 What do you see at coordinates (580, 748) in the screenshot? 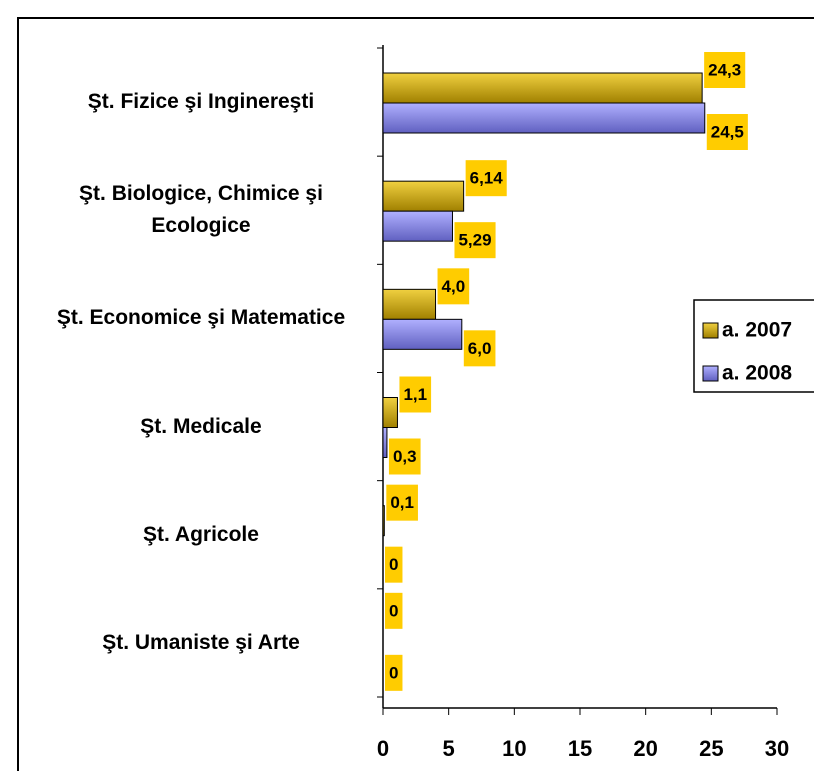
I see `x-tick-label: 15` at bounding box center [580, 748].